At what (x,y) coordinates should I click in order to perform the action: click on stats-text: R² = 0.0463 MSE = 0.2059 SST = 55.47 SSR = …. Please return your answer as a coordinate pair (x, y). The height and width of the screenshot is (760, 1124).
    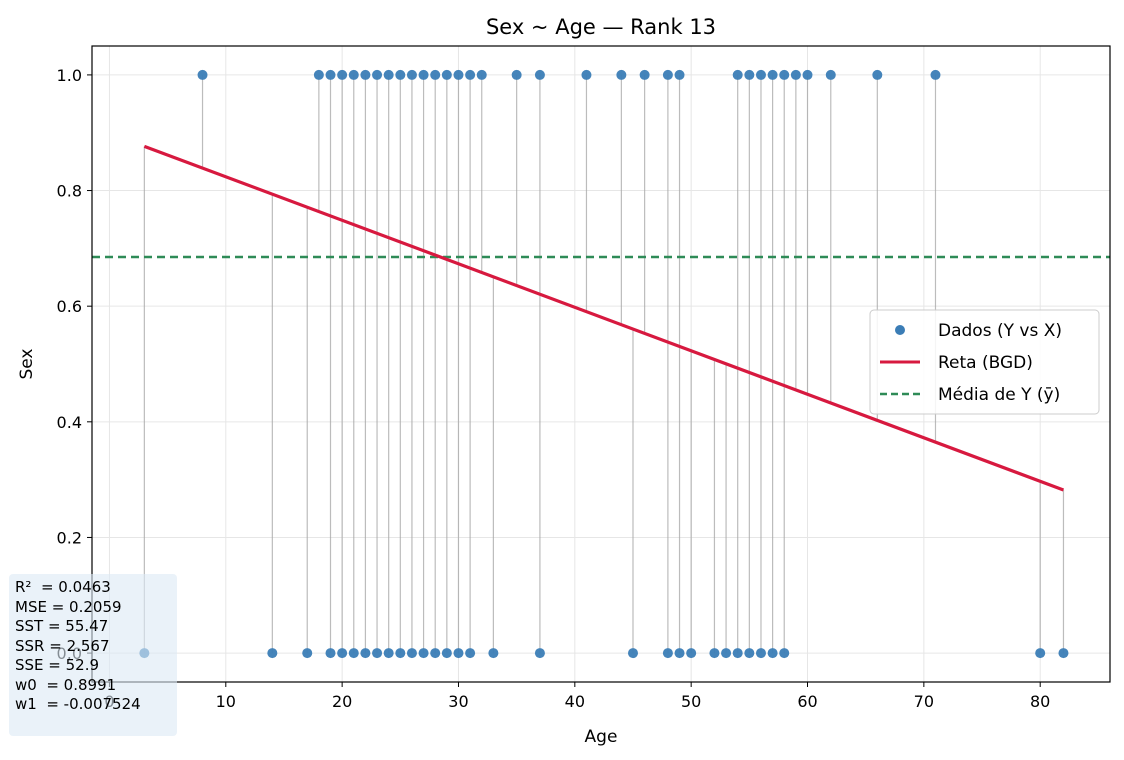
    Looking at the image, I should click on (78, 646).